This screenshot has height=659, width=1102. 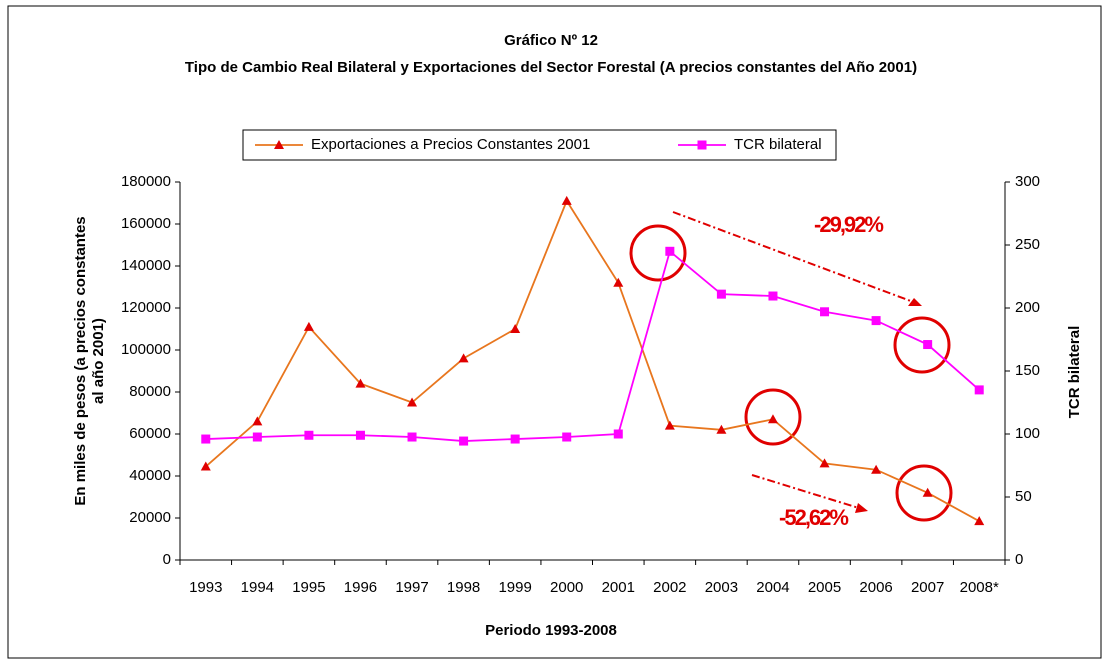 I want to click on x-tick-label: 2007, so click(x=927, y=587).